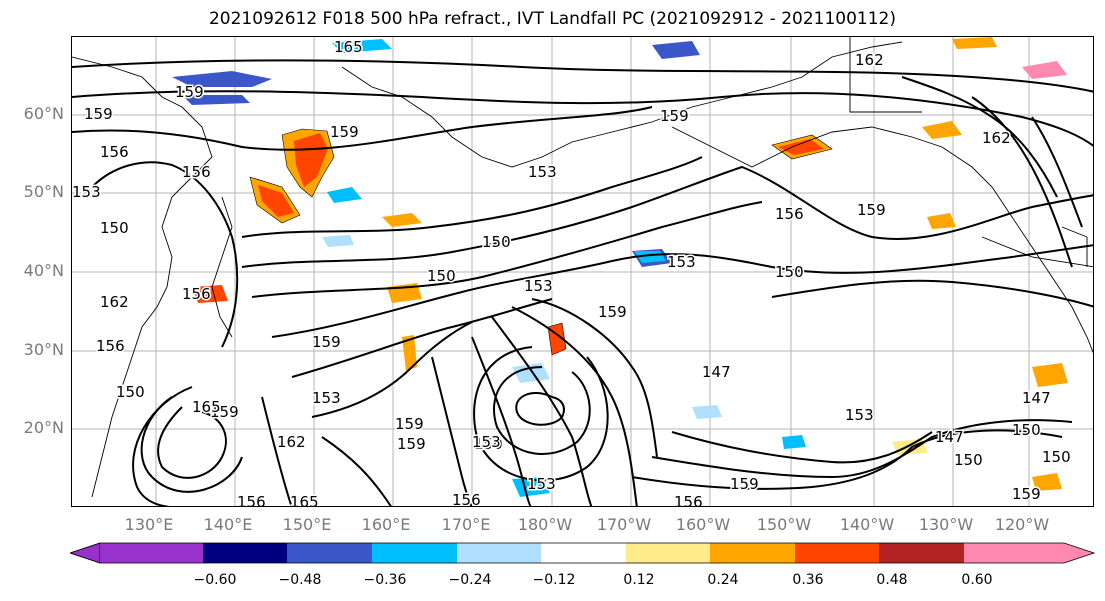 The width and height of the screenshot is (1105, 601). Describe the element at coordinates (386, 524) in the screenshot. I see `lon-label: 160°E` at that location.